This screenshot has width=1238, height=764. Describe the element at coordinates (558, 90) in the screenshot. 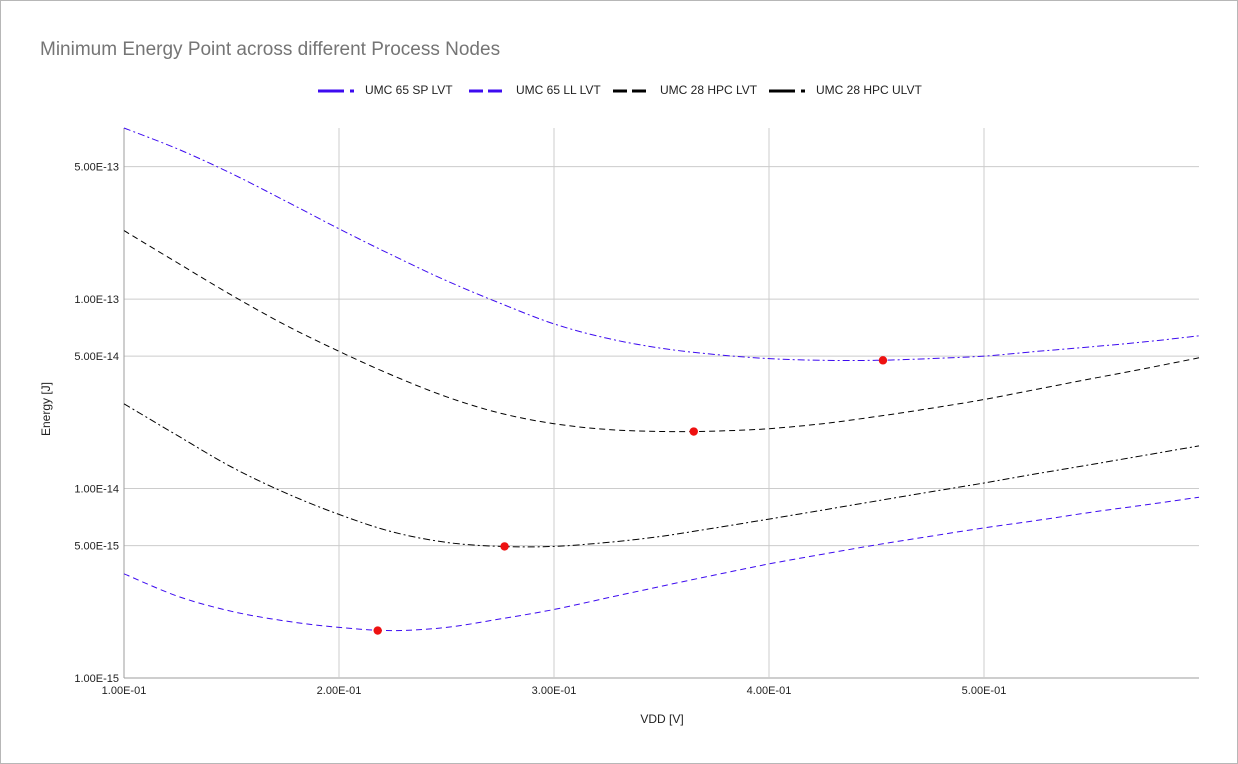

I see `legend-label: UMC 65 LL LVT` at that location.